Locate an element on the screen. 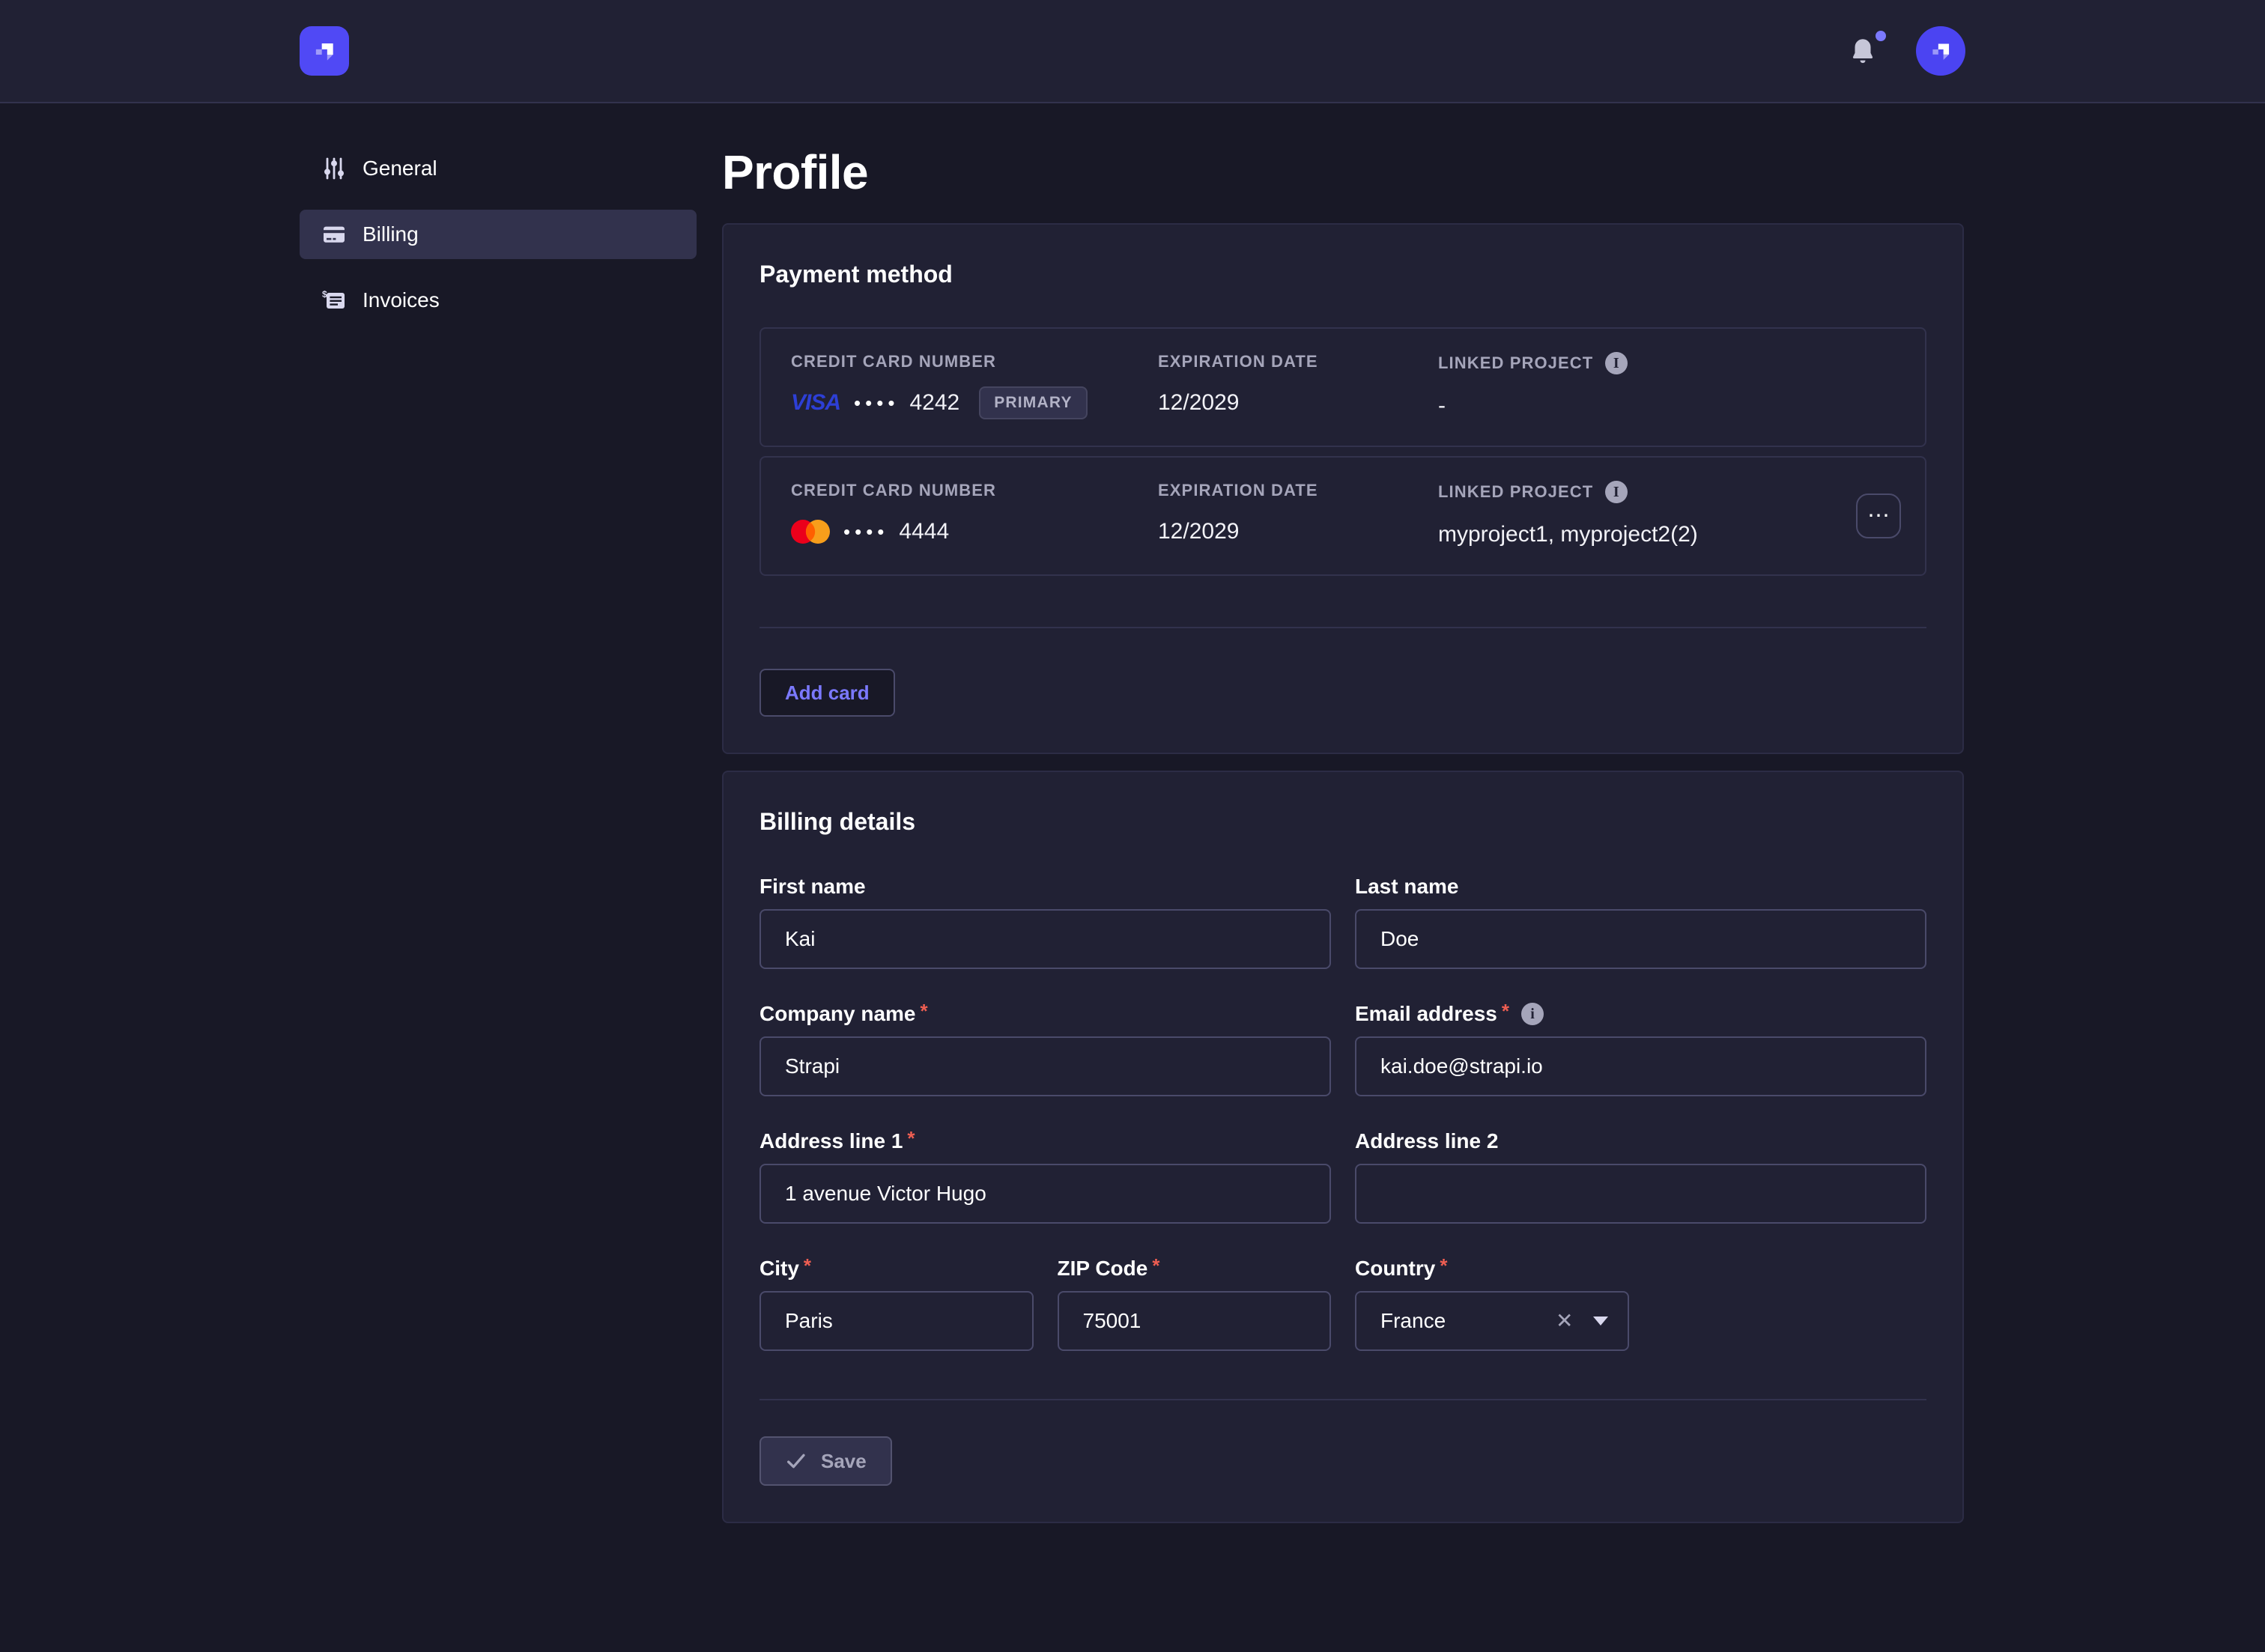 The width and height of the screenshot is (2265, 1652). field-first-name: First name is located at coordinates (1045, 922).